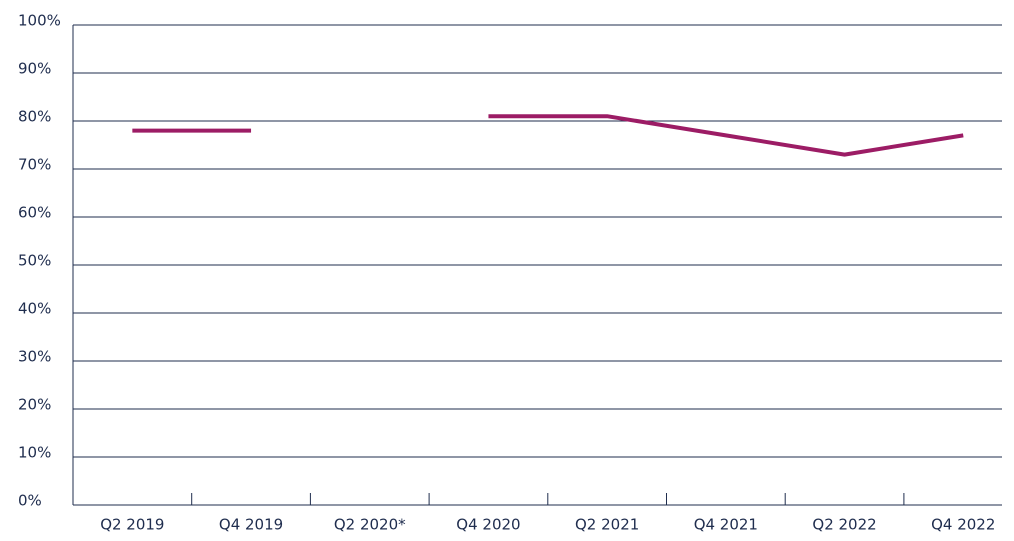  Describe the element at coordinates (963, 525) in the screenshot. I see `x-tick-label: Q4 2022` at that location.